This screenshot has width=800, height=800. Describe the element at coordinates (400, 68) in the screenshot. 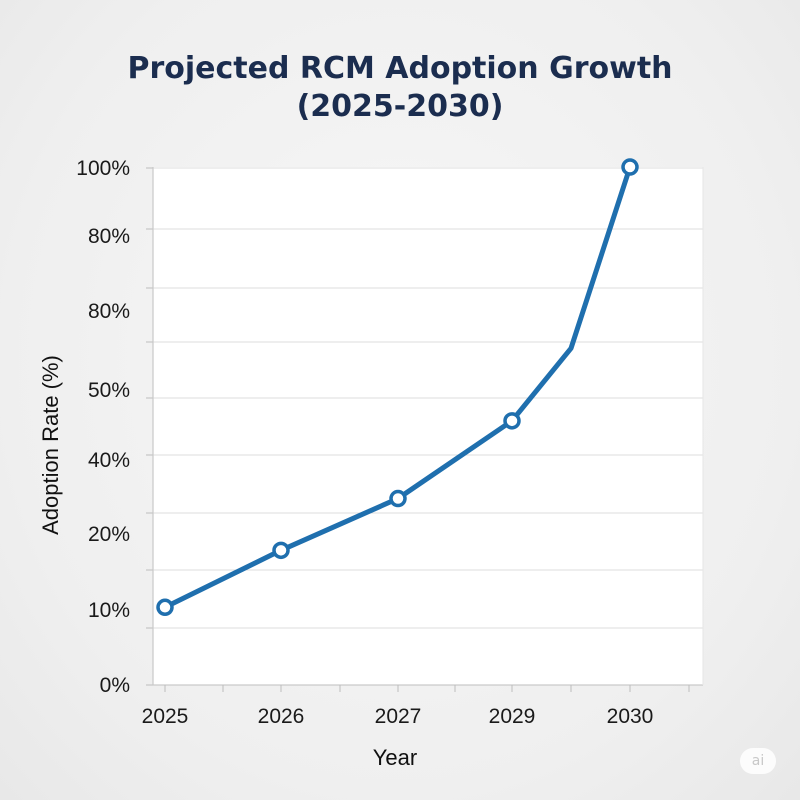

I see `chart-title: Projected RCM Adoption Growth` at that location.